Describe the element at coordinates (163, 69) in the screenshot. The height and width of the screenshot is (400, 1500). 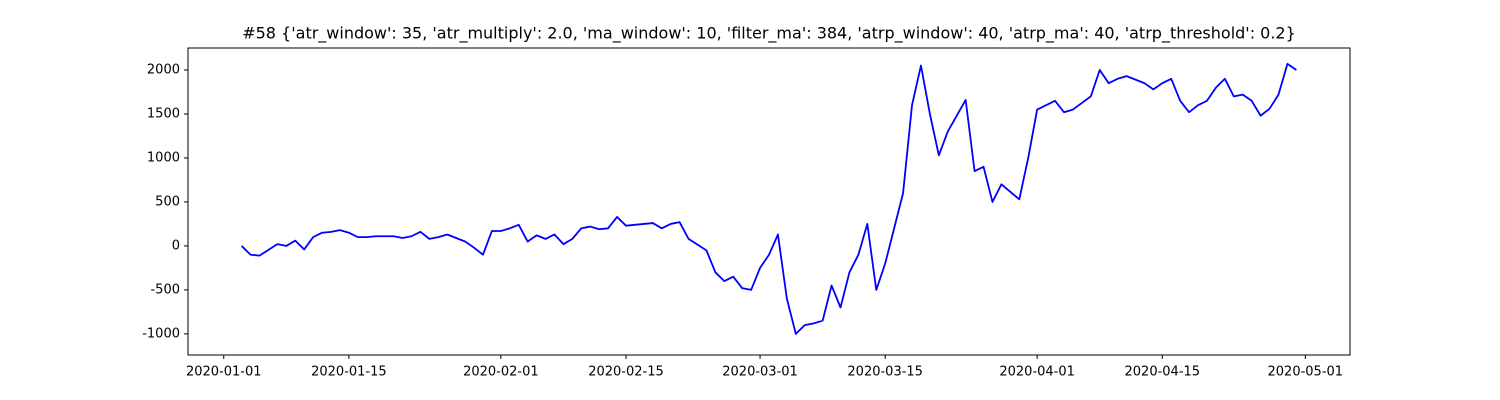
I see `y-tick-label: 2000` at that location.